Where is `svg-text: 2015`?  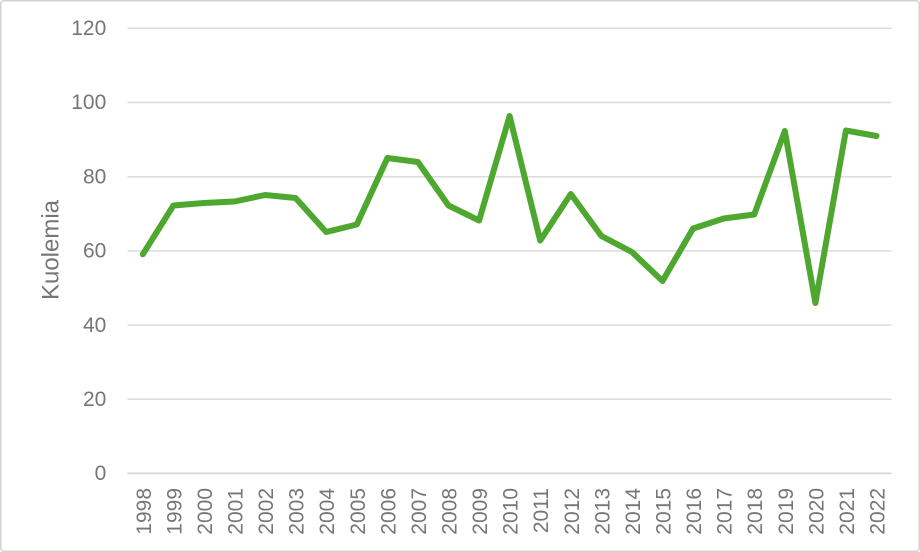
svg-text: 2015 is located at coordinates (664, 511).